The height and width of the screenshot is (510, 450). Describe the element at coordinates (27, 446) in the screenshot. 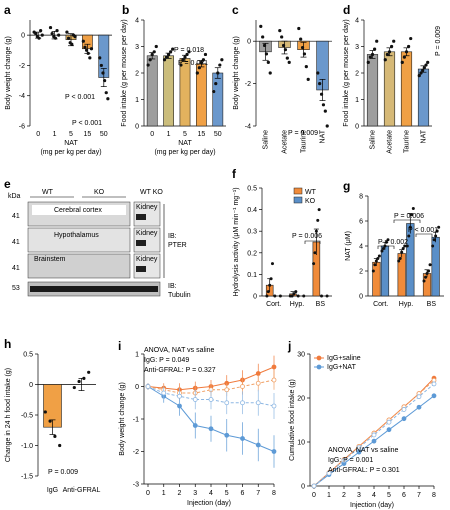

I see `y-tick-label-h-3: -1.0` at that location.